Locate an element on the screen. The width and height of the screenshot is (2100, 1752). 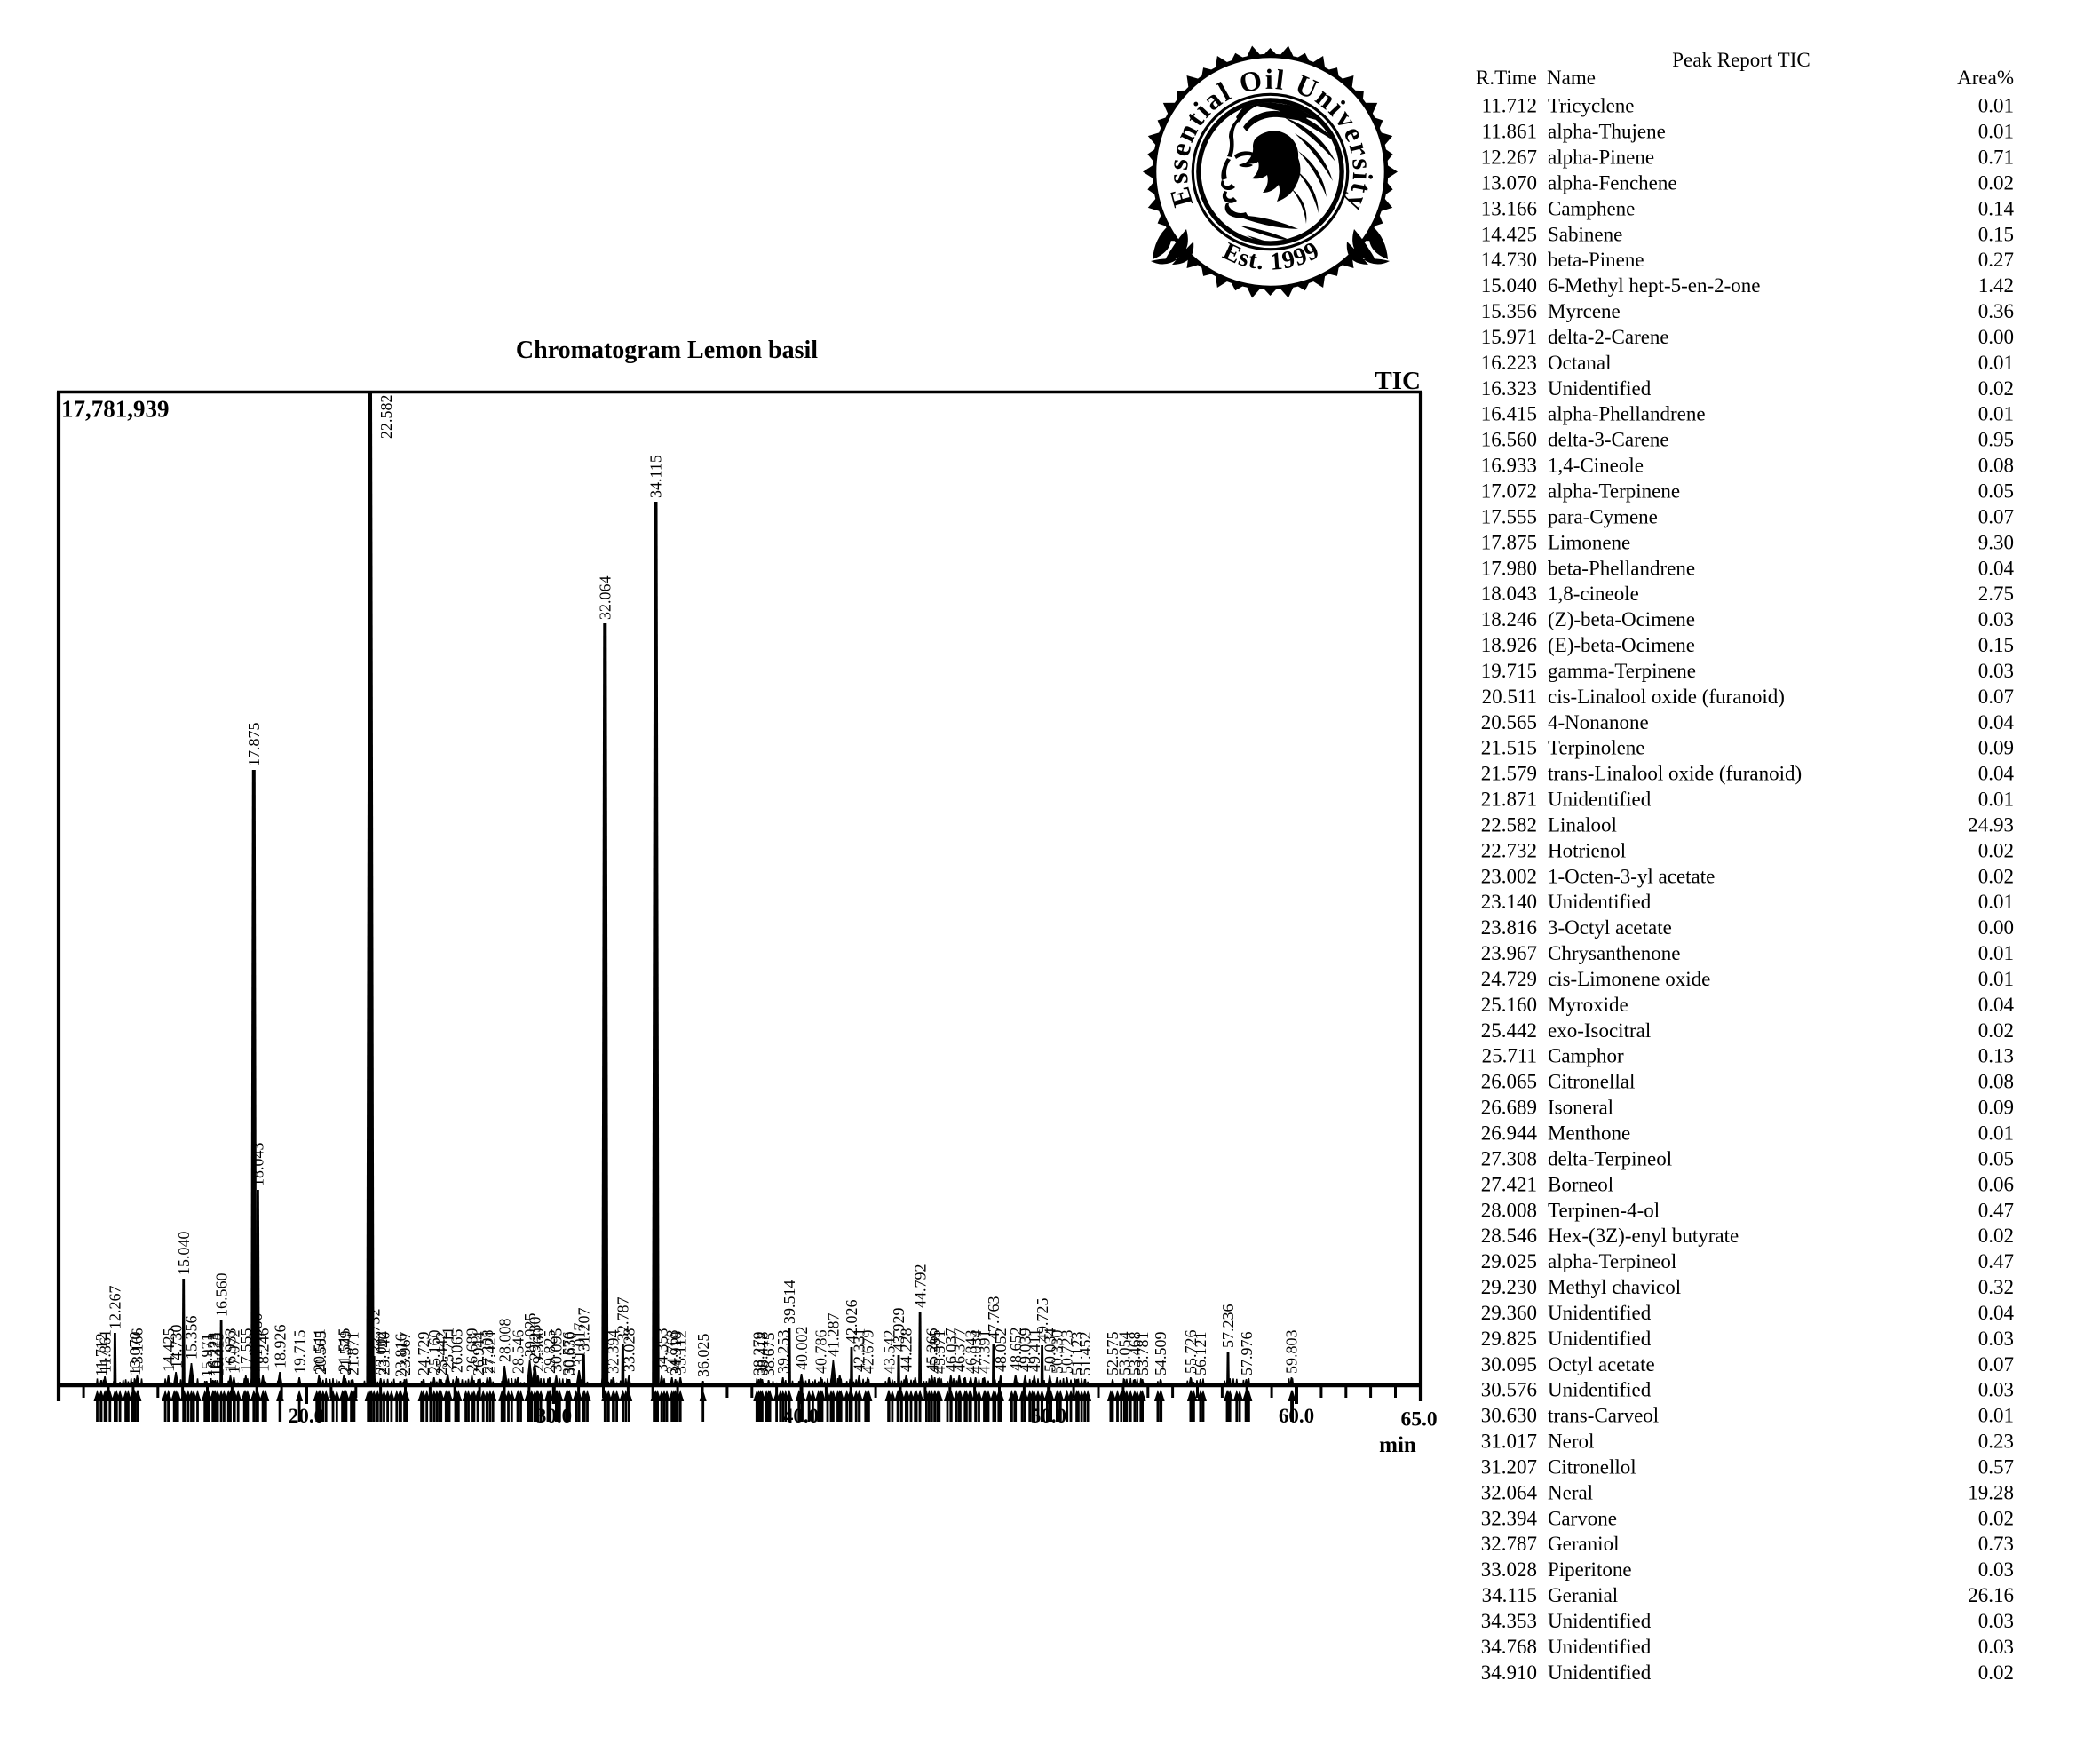
svg-text: 0.27 is located at coordinates (1996, 260).